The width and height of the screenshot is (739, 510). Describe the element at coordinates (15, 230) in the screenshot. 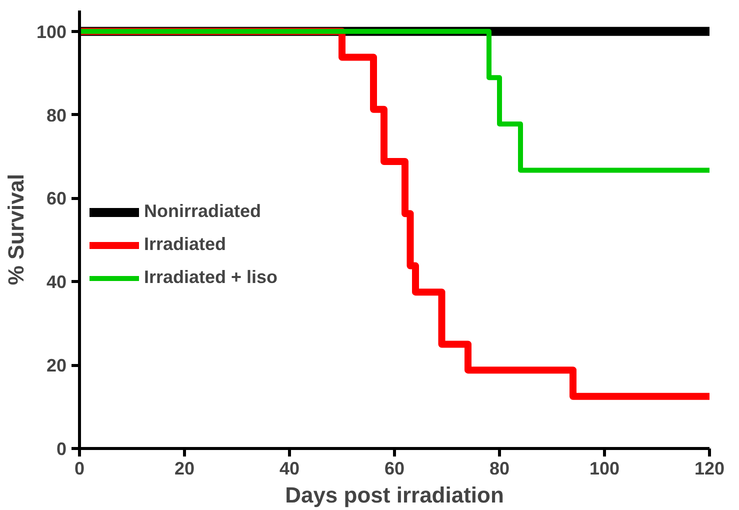

I see `y-axis-title: % Survival` at that location.